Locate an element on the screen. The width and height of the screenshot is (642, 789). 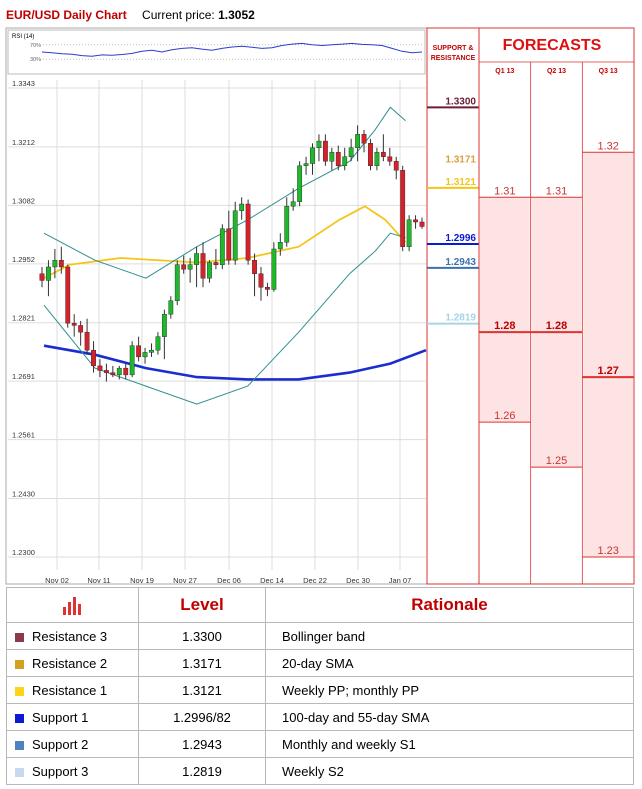
y-tick-label: 1.2952 is located at coordinates (23, 259).